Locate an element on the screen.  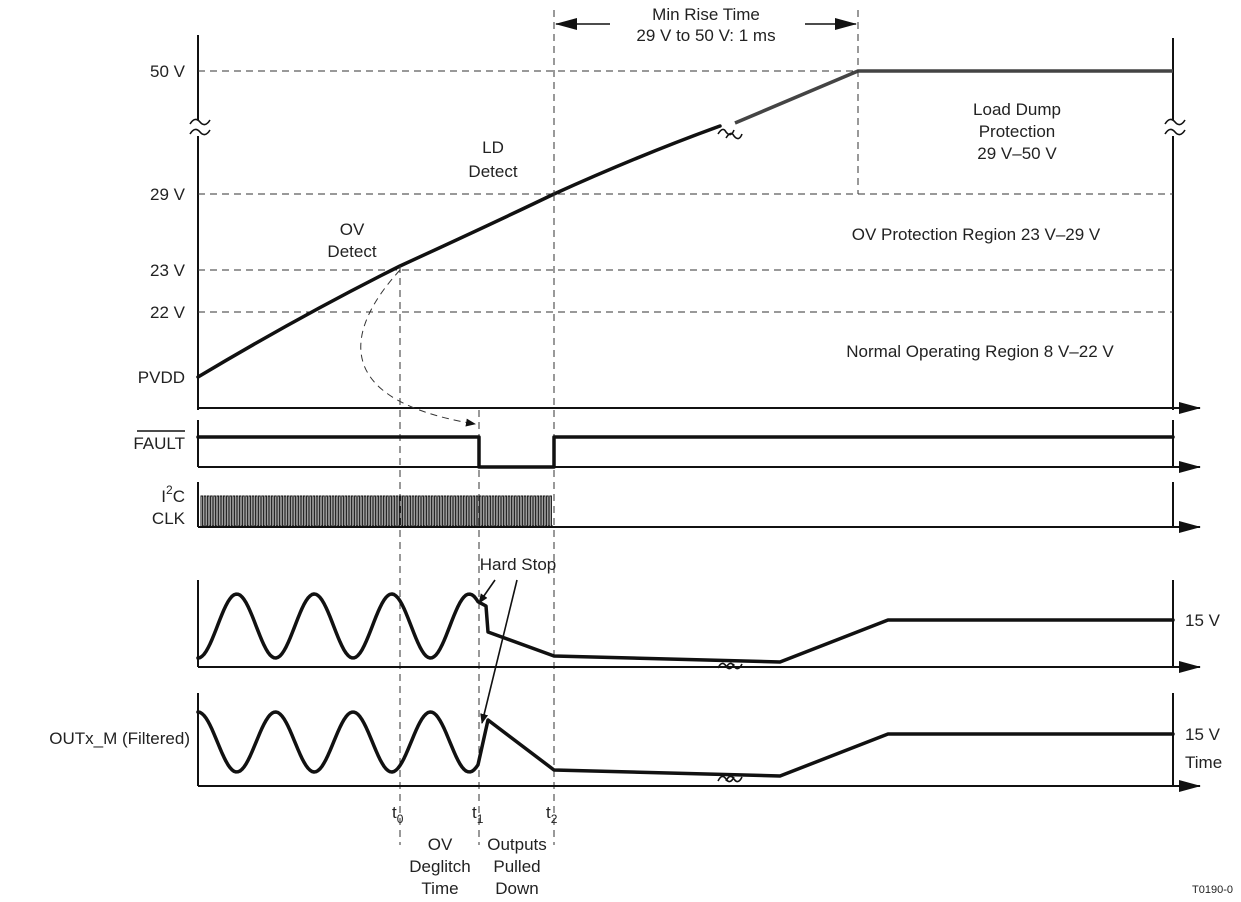
outp-signal-trace is located at coordinates (685, 628).